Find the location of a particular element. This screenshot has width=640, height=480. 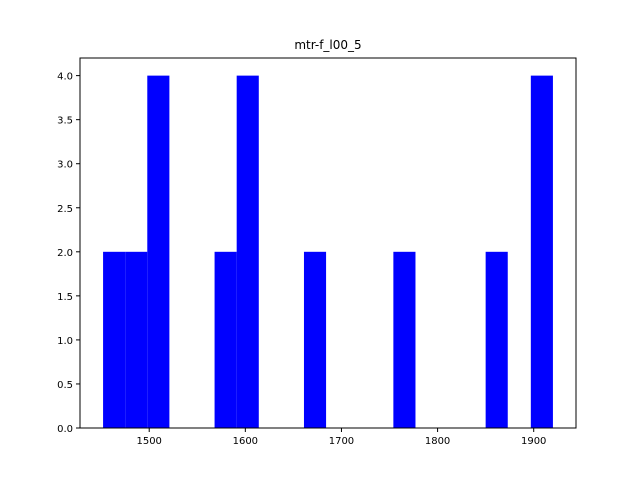

y-tick-label: 1.5 is located at coordinates (65, 297).